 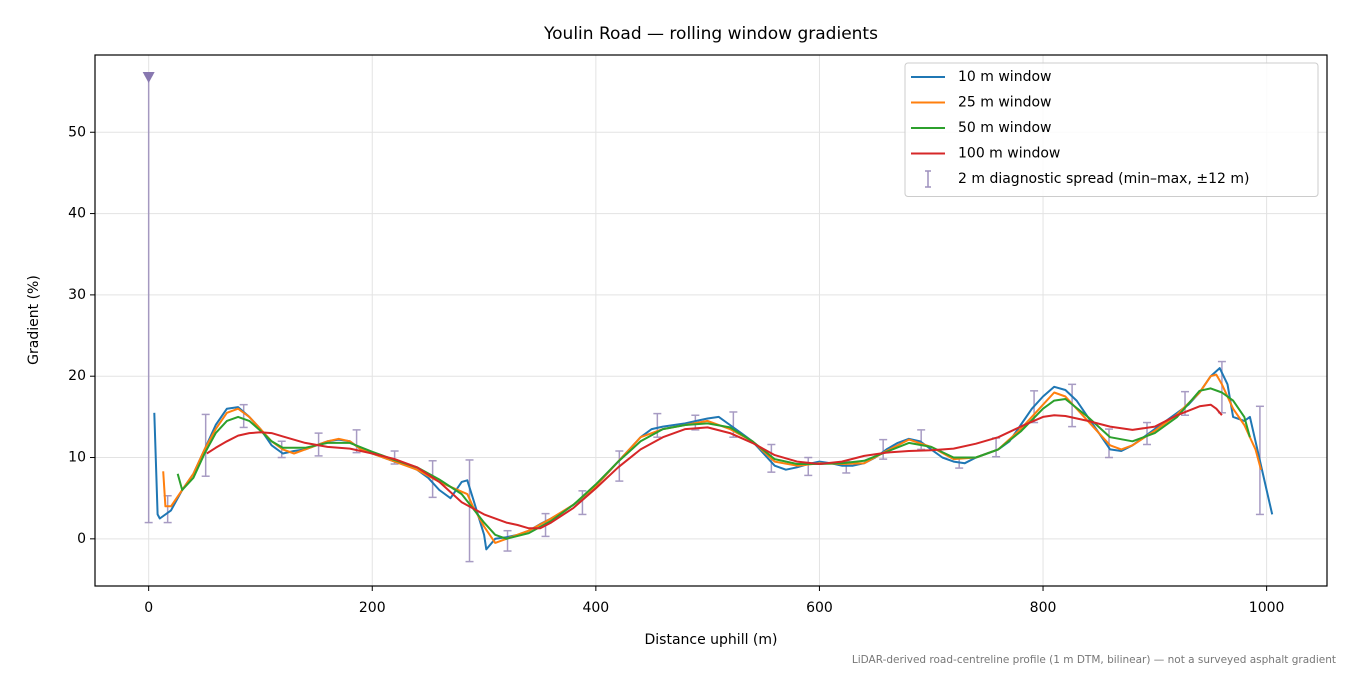 What do you see at coordinates (819, 608) in the screenshot?
I see `x-tick-label: 600` at bounding box center [819, 608].